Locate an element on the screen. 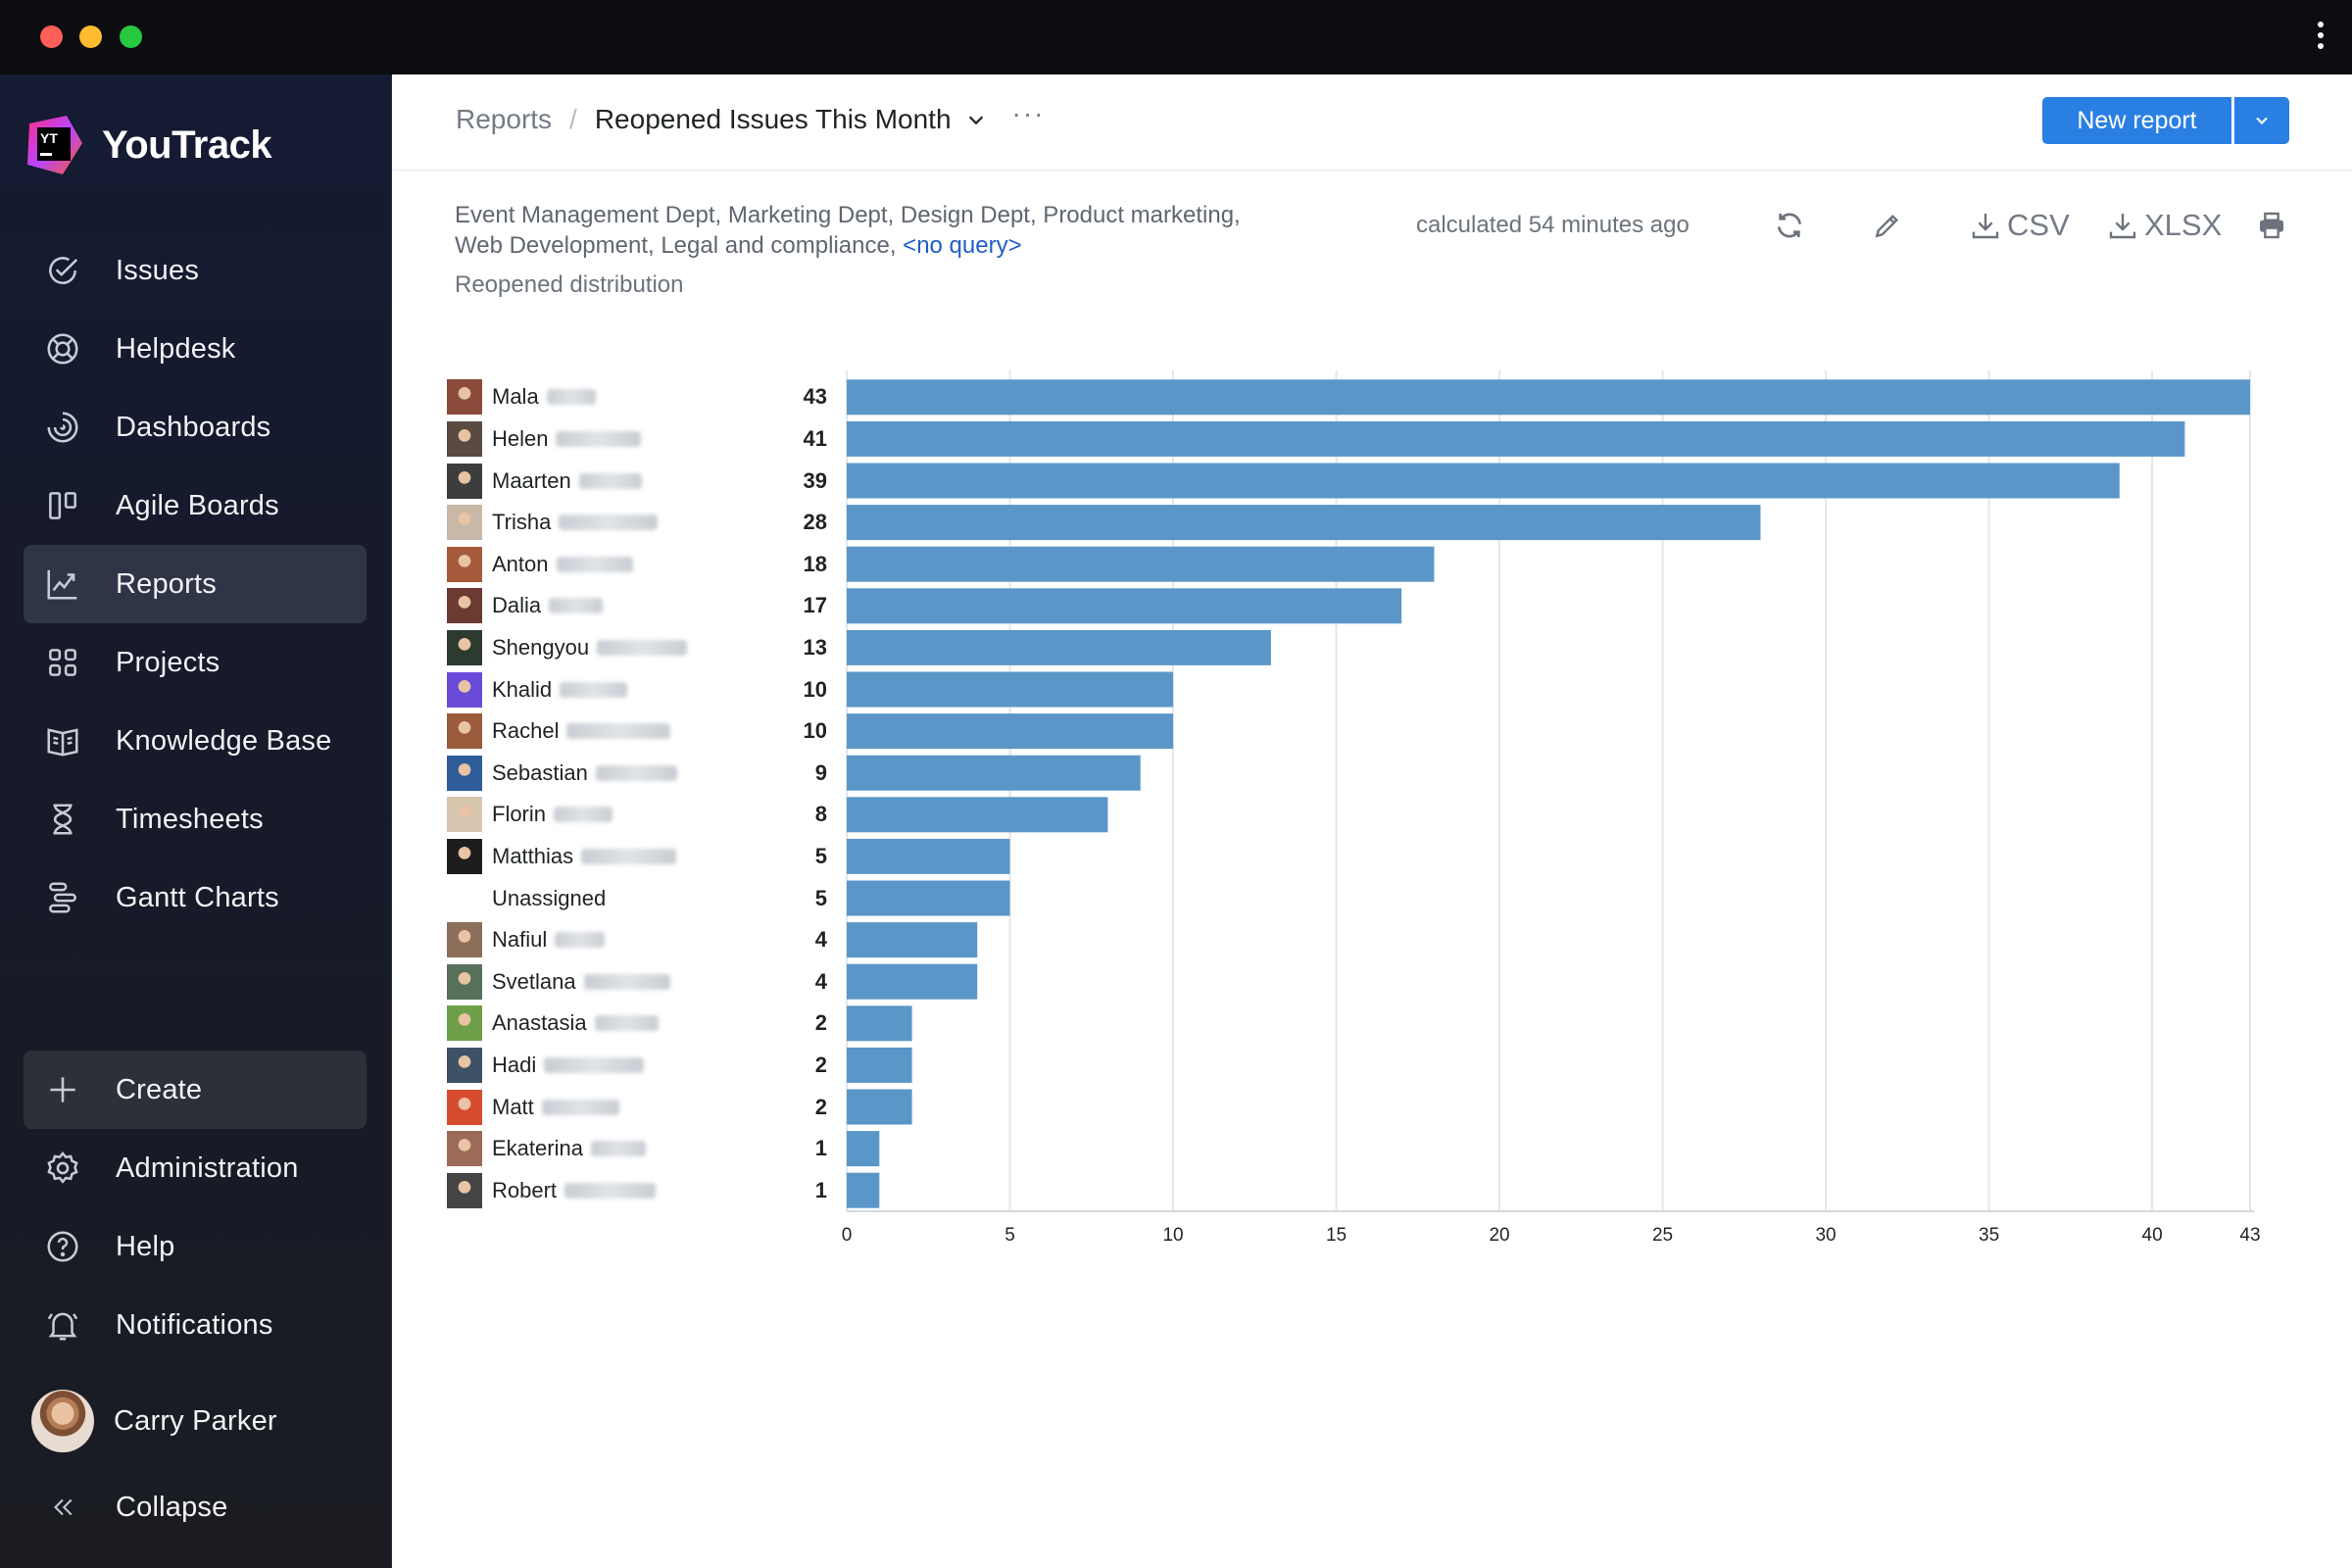 This screenshot has width=2352, height=1568. nav-item-issues: Issues is located at coordinates (195, 270).